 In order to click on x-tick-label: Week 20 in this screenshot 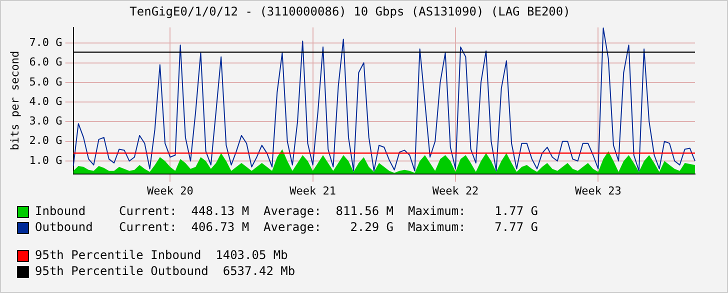, I will do `click(170, 191)`.